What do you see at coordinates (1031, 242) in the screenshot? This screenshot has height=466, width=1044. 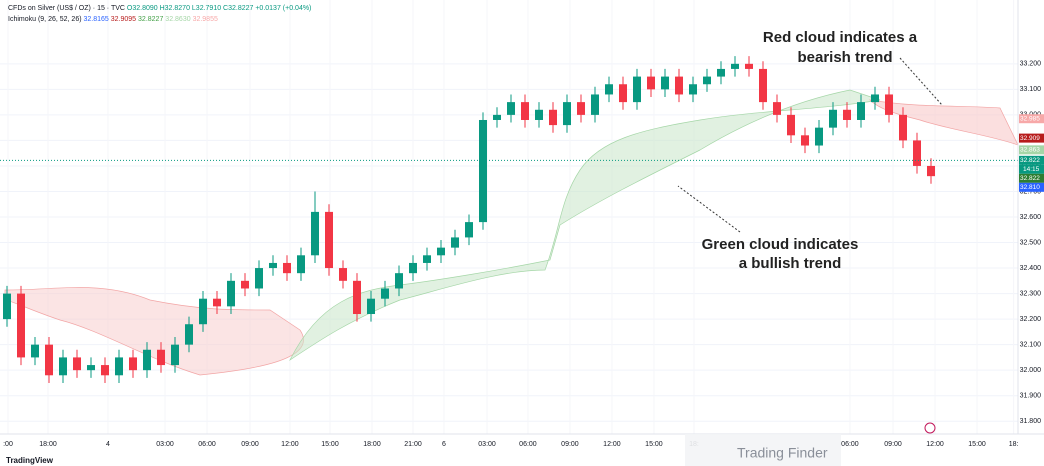 I see `y-tick-label: 32.500` at bounding box center [1031, 242].